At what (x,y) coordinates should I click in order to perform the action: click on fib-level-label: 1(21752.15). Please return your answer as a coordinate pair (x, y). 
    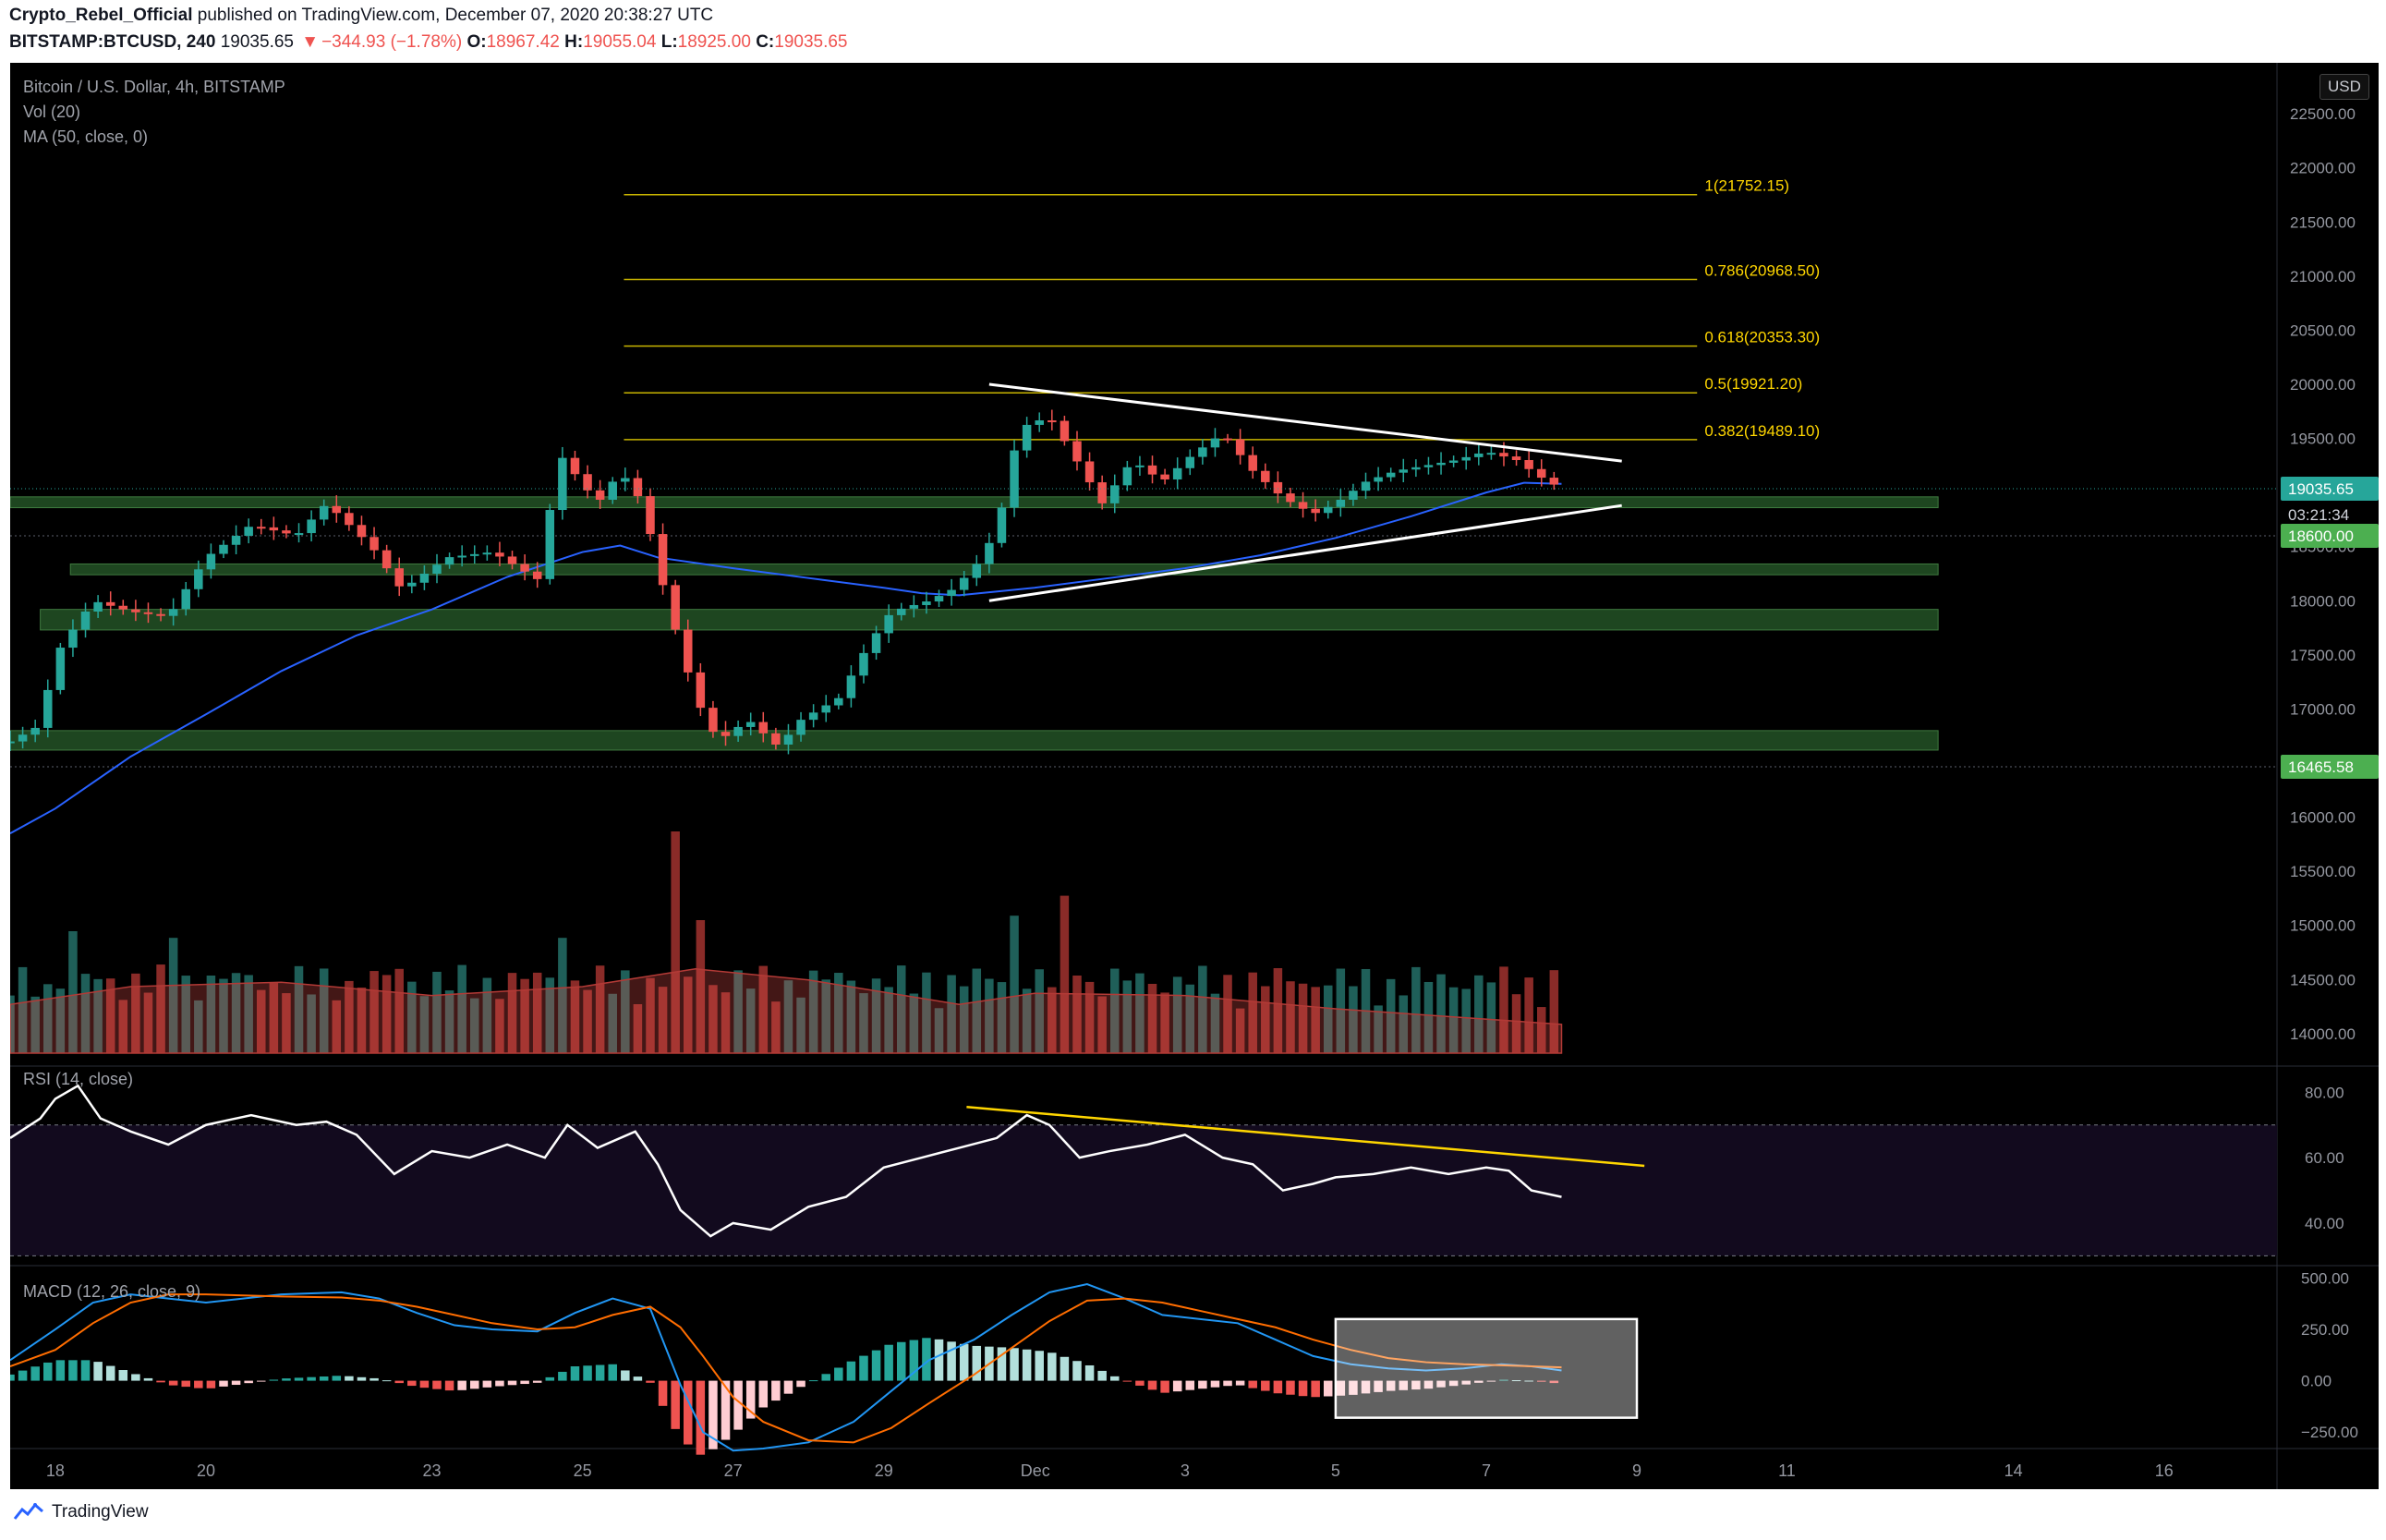
    Looking at the image, I should click on (1746, 186).